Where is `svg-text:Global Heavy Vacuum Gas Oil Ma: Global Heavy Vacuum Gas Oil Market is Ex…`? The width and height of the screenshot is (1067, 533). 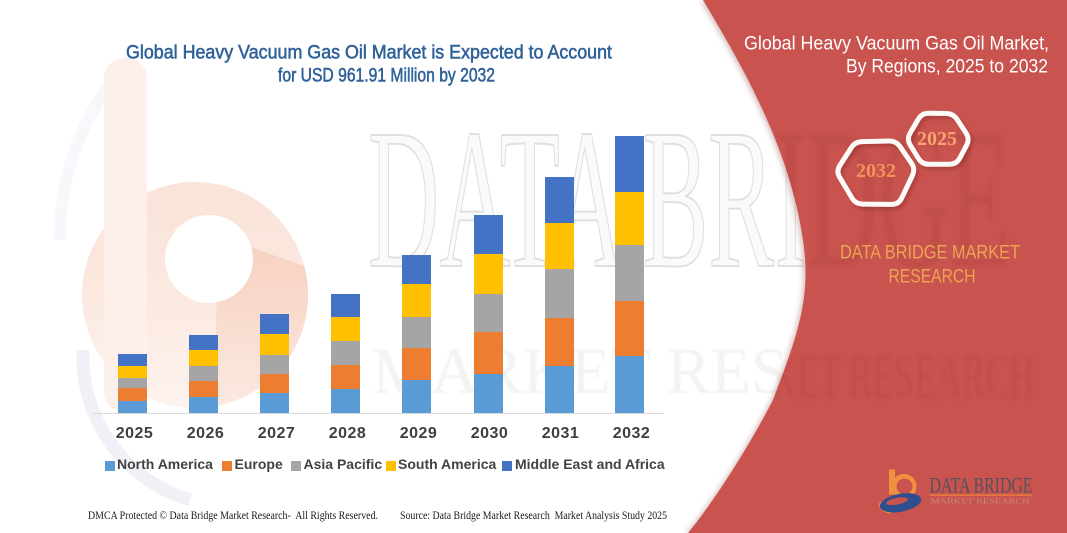 svg-text:Global Heavy Vacuum Gas Oil Ma: Global Heavy Vacuum Gas Oil Market is Ex… is located at coordinates (369, 53).